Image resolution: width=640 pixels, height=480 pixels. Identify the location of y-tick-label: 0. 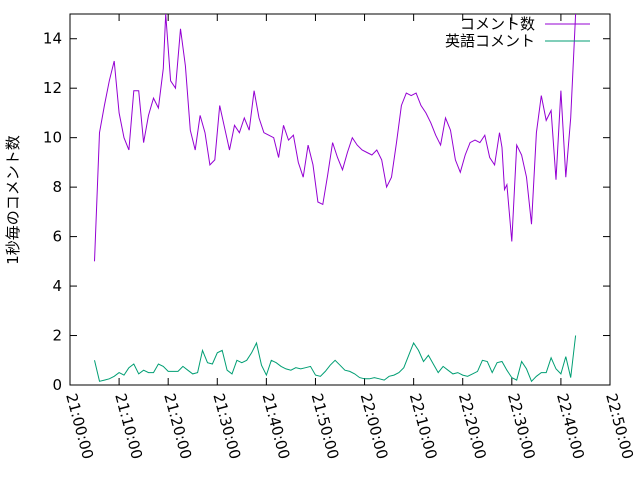
(57, 385).